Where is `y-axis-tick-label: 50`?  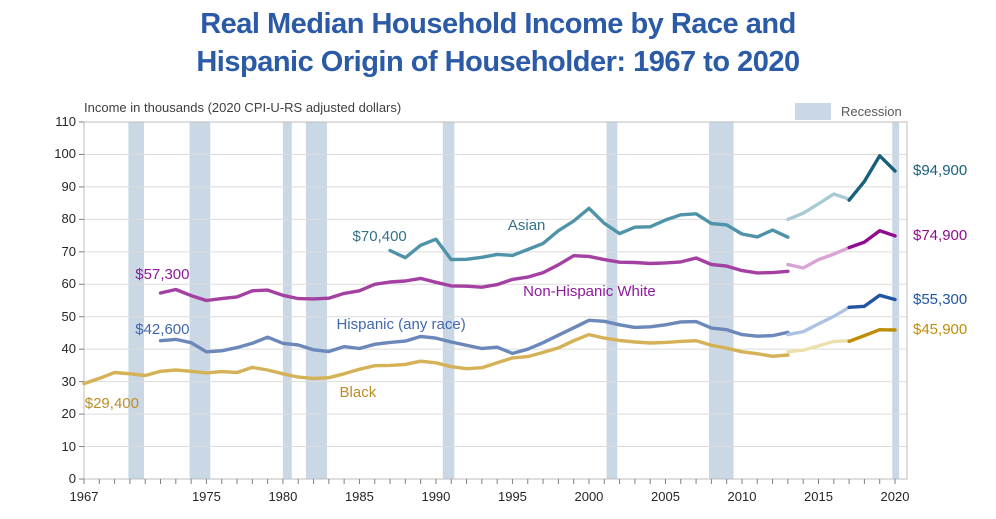
y-axis-tick-label: 50 is located at coordinates (68, 316).